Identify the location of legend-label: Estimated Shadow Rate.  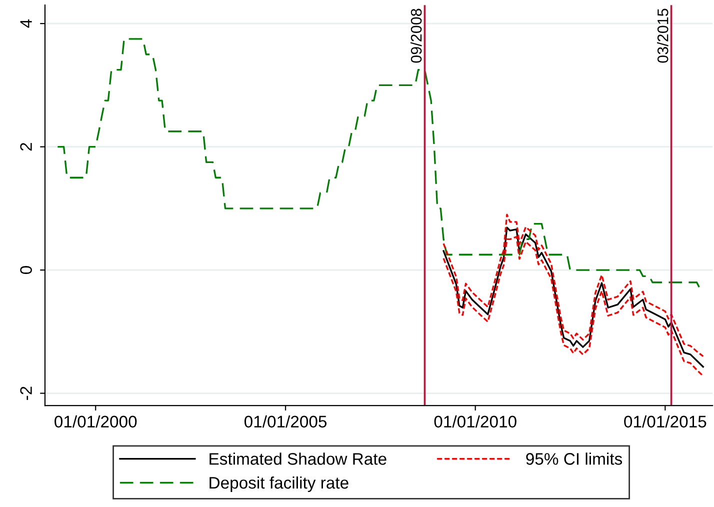
(298, 458).